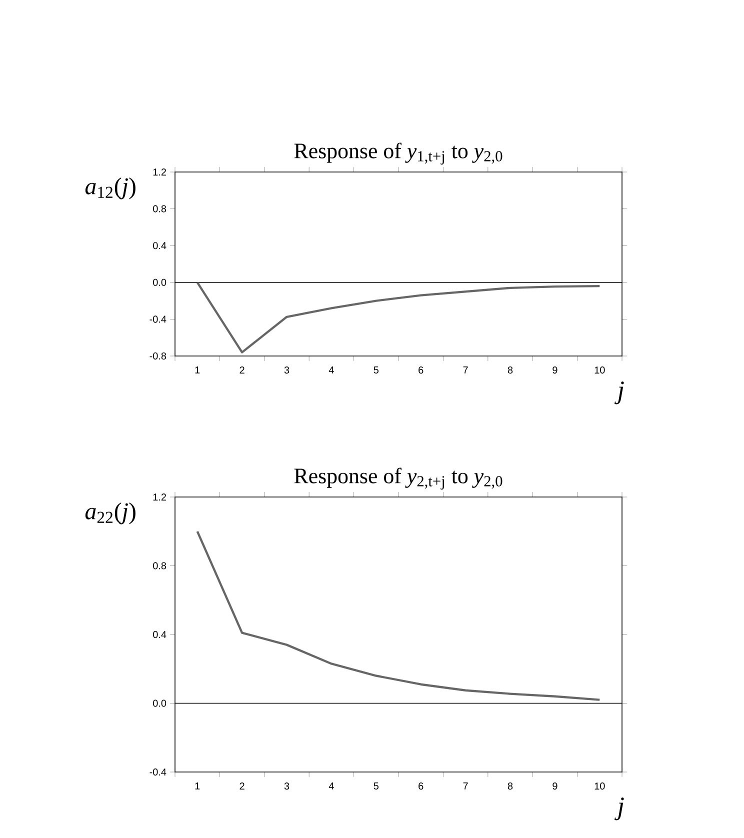  Describe the element at coordinates (398, 615) in the screenshot. I see `line-series` at that location.